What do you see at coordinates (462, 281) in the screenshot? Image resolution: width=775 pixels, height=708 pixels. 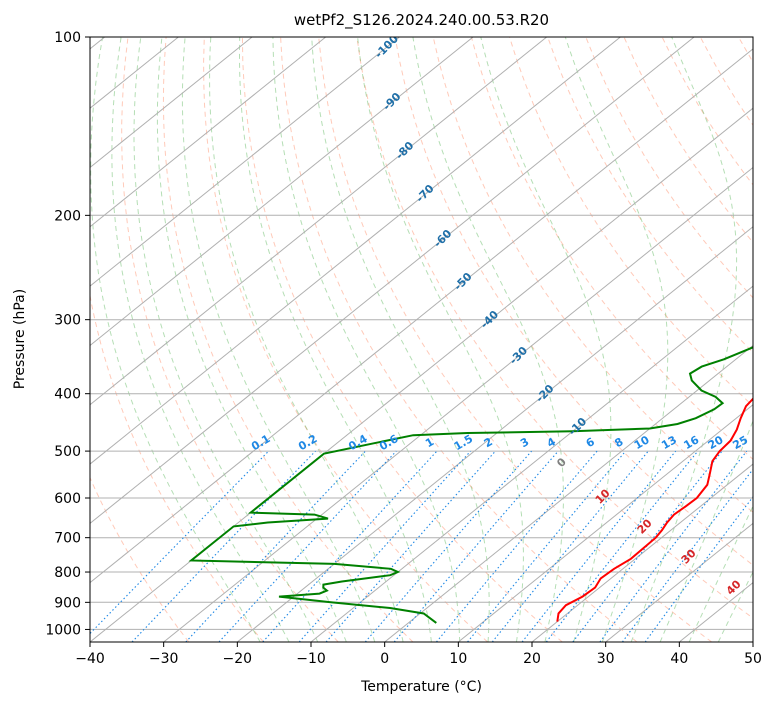 I see `dry-adiabat-label: -50` at bounding box center [462, 281].